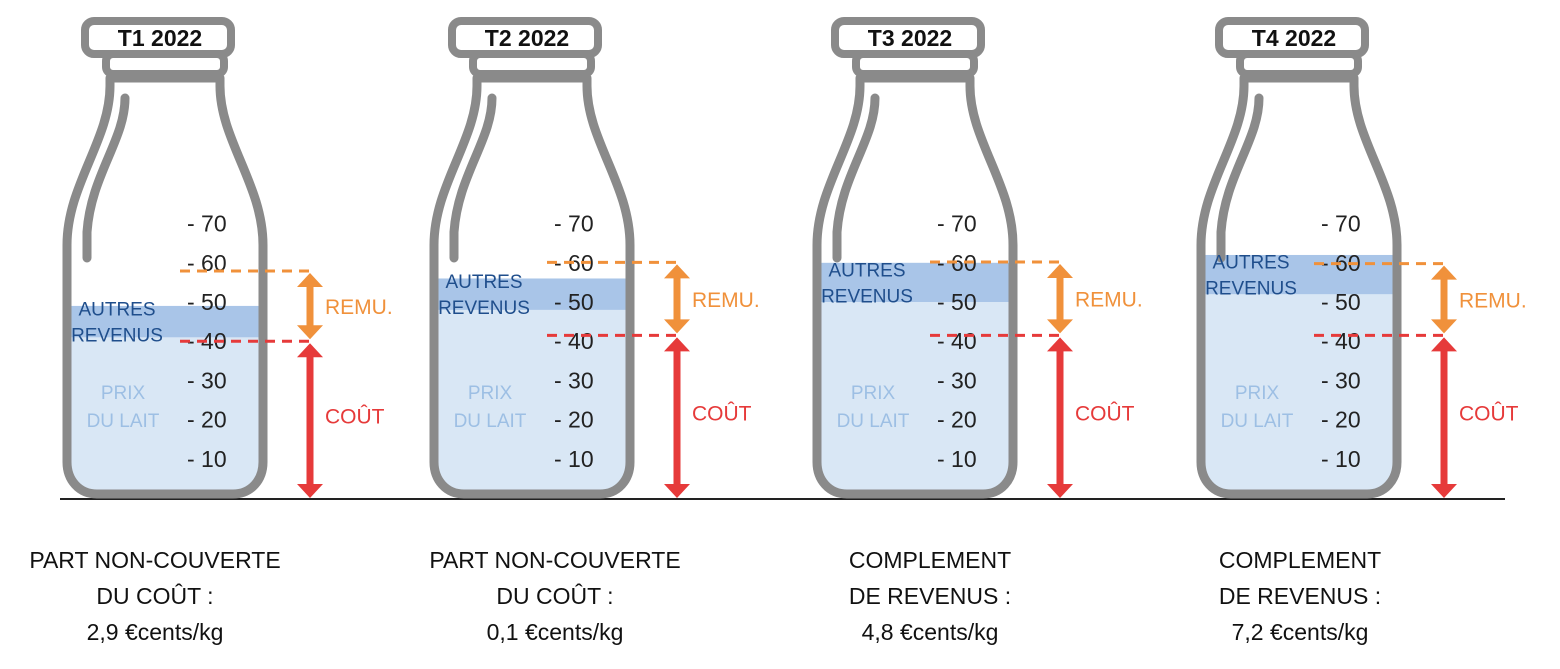 This screenshot has height=669, width=1560. I want to click on caption-2: PART NON-COUVERTE DU COÛT : 0,1 €cents/kg, so click(555, 596).